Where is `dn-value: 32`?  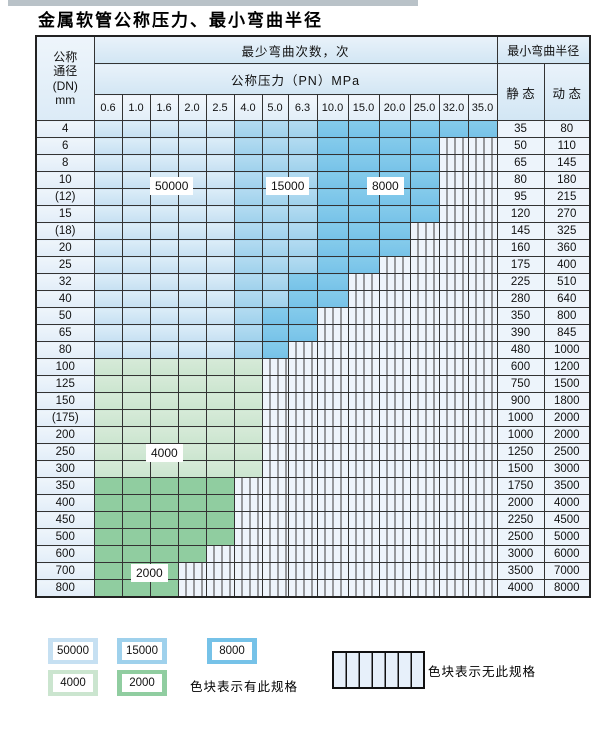 dn-value: 32 is located at coordinates (65, 282).